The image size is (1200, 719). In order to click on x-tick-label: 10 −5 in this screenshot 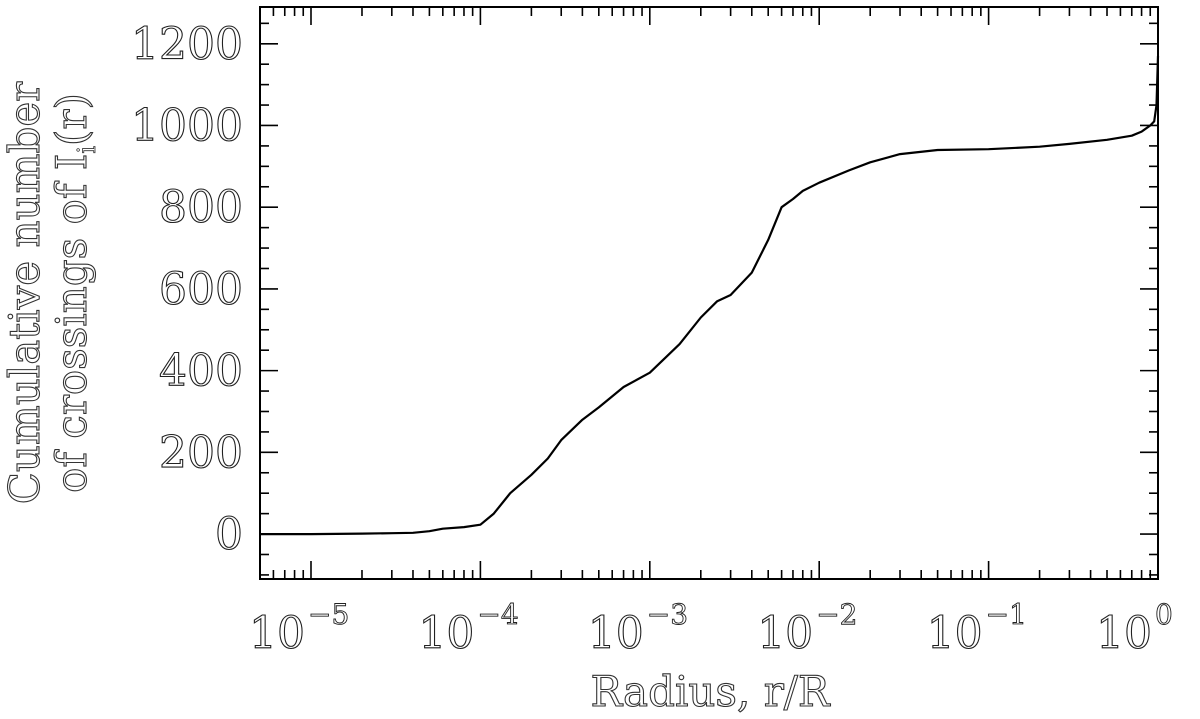, I will do `click(298, 629)`.